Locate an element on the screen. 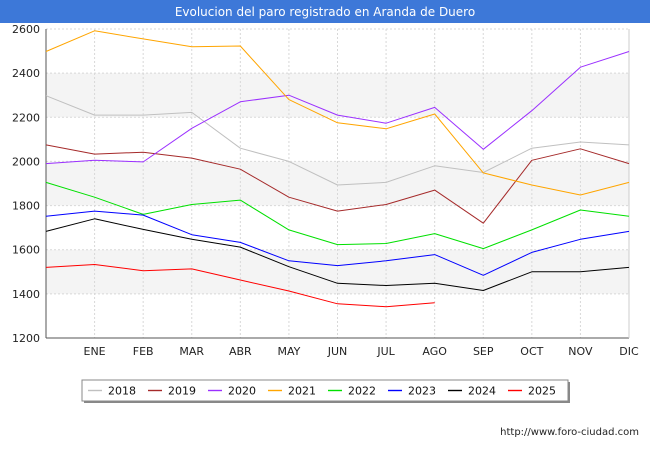 This screenshot has width=650, height=450. legend-label-2024: 2024 is located at coordinates (482, 391).